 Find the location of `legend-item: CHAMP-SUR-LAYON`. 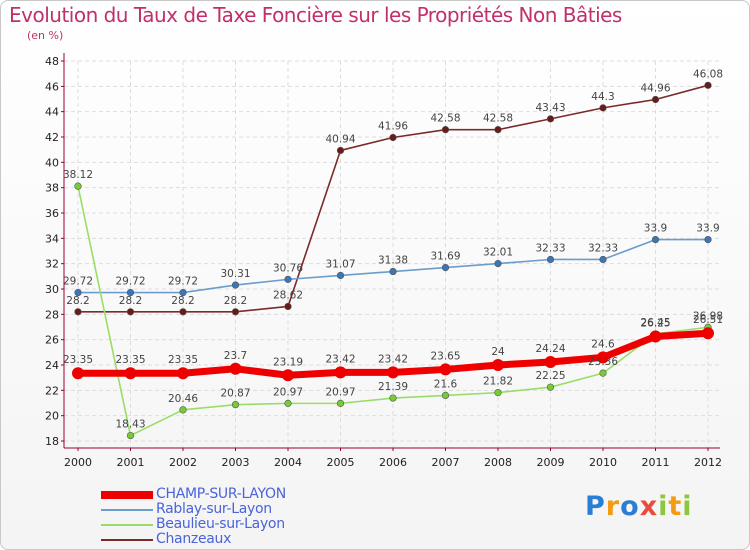

legend-item: CHAMP-SUR-LAYON is located at coordinates (231, 494).